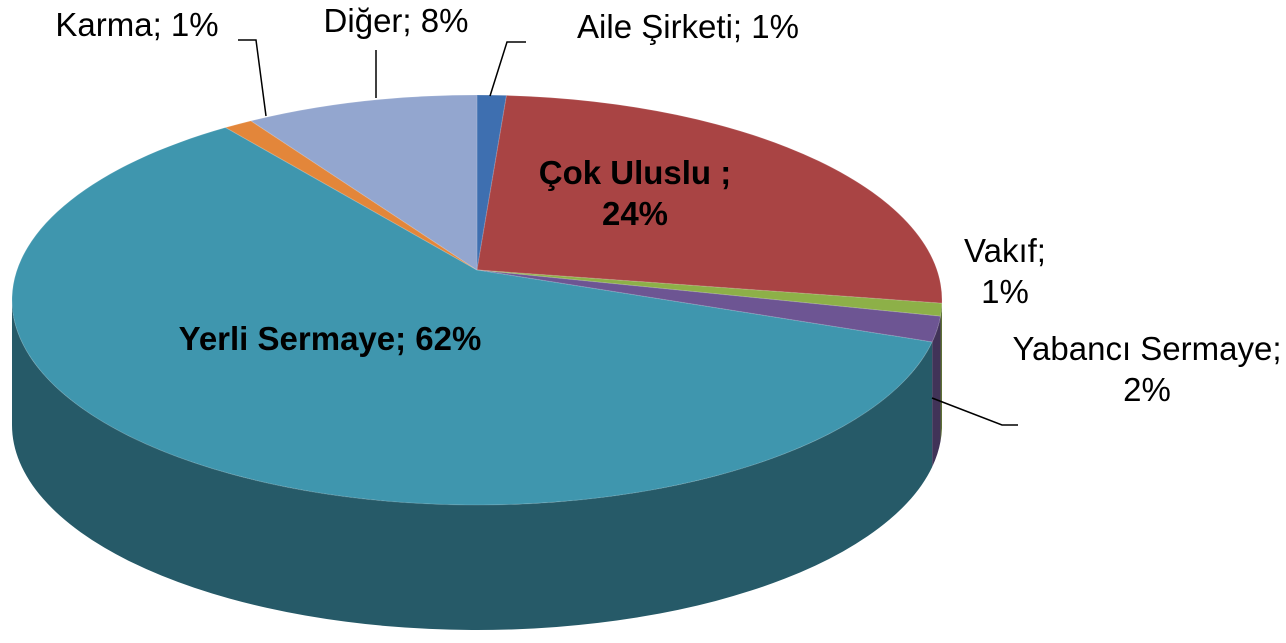  I want to click on data-label: Yabancı Sermaye; 2%, so click(1147, 369).